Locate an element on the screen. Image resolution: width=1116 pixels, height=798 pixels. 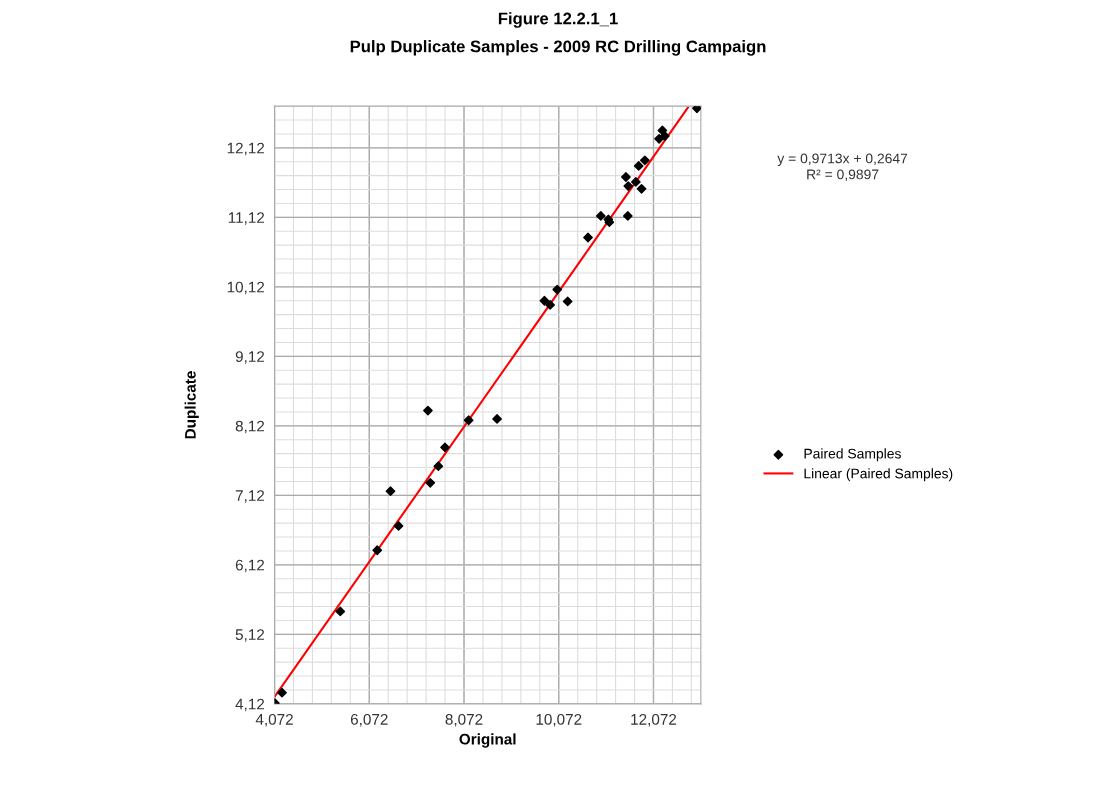
y-tick-label: 10,12 is located at coordinates (246, 288).